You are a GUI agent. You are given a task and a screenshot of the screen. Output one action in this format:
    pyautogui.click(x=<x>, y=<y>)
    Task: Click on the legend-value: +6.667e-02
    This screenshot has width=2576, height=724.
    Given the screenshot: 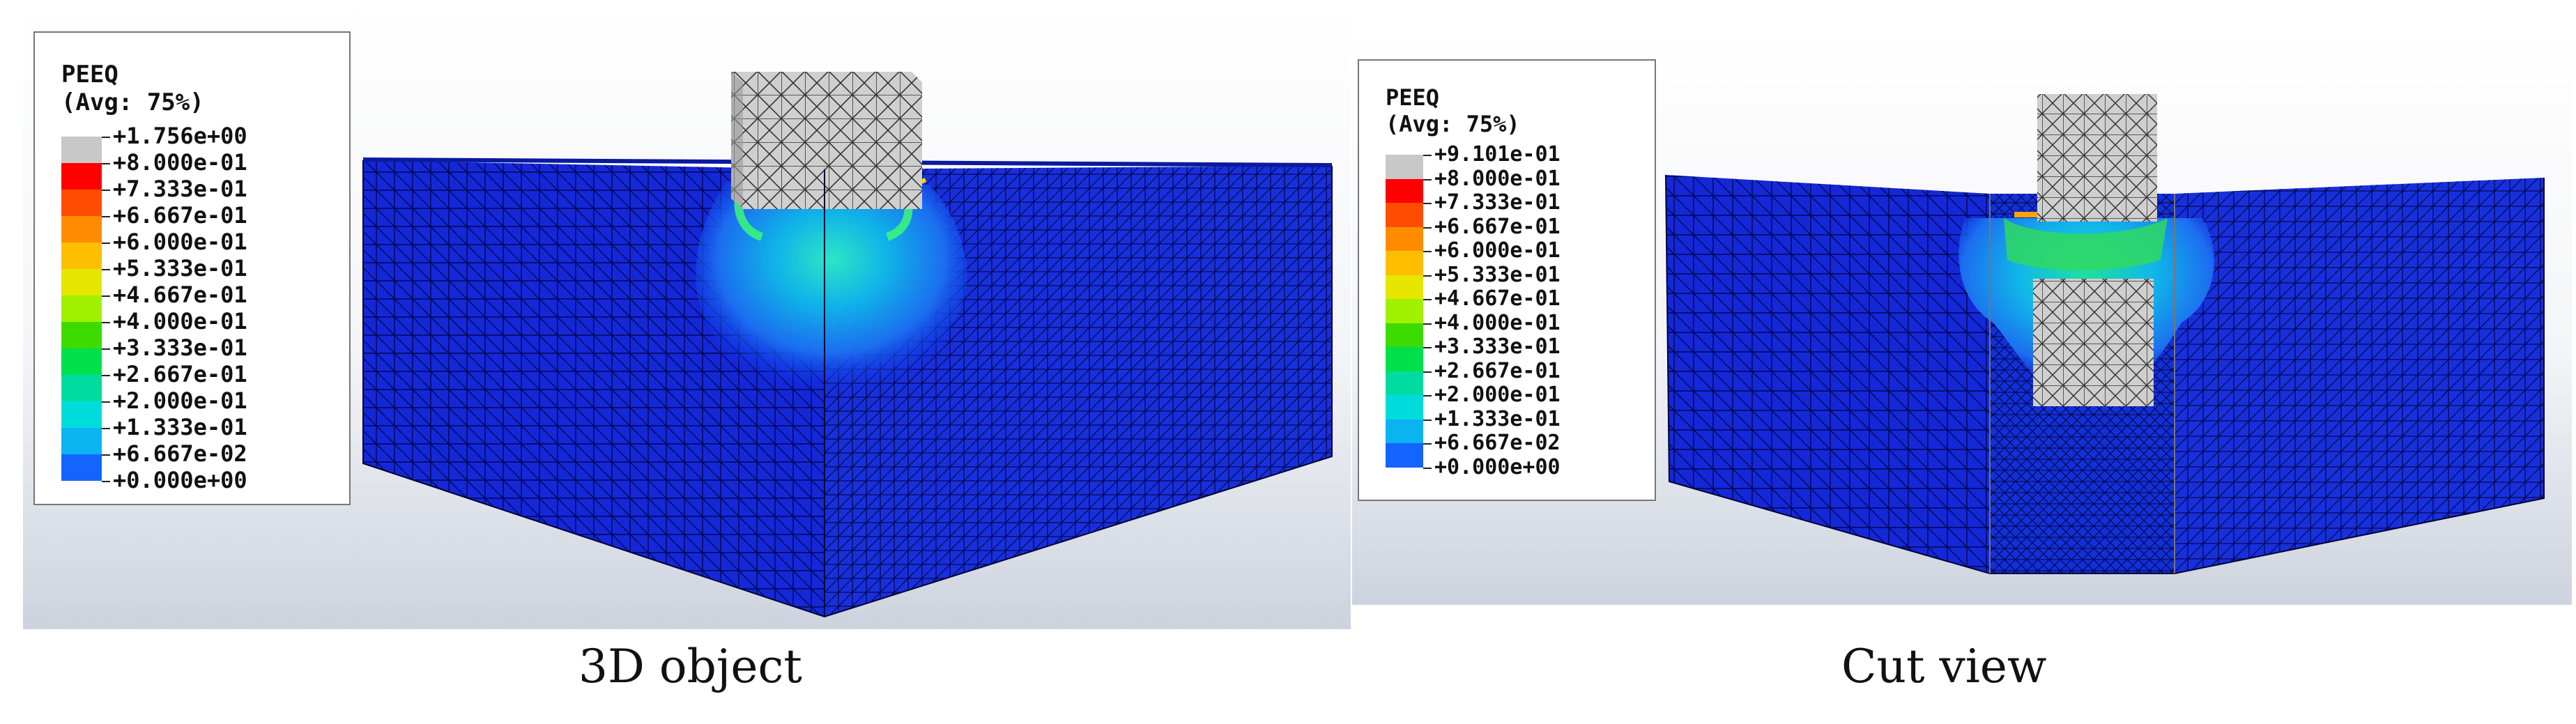 What is the action you would take?
    pyautogui.click(x=180, y=453)
    